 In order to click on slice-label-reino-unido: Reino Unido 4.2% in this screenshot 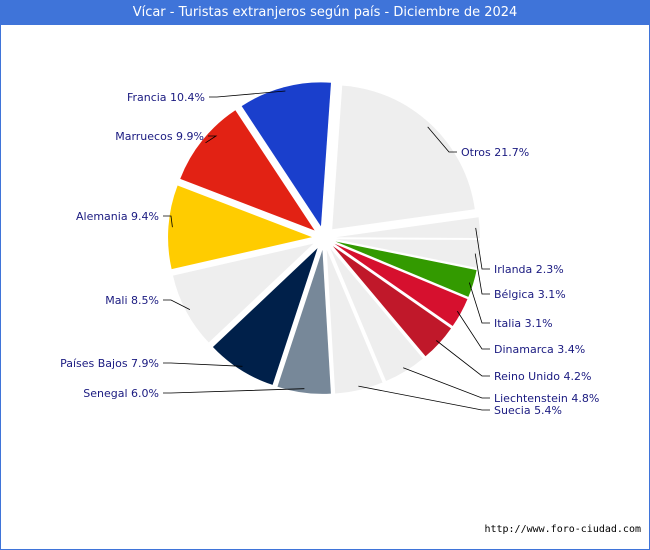, I will do `click(542, 376)`.